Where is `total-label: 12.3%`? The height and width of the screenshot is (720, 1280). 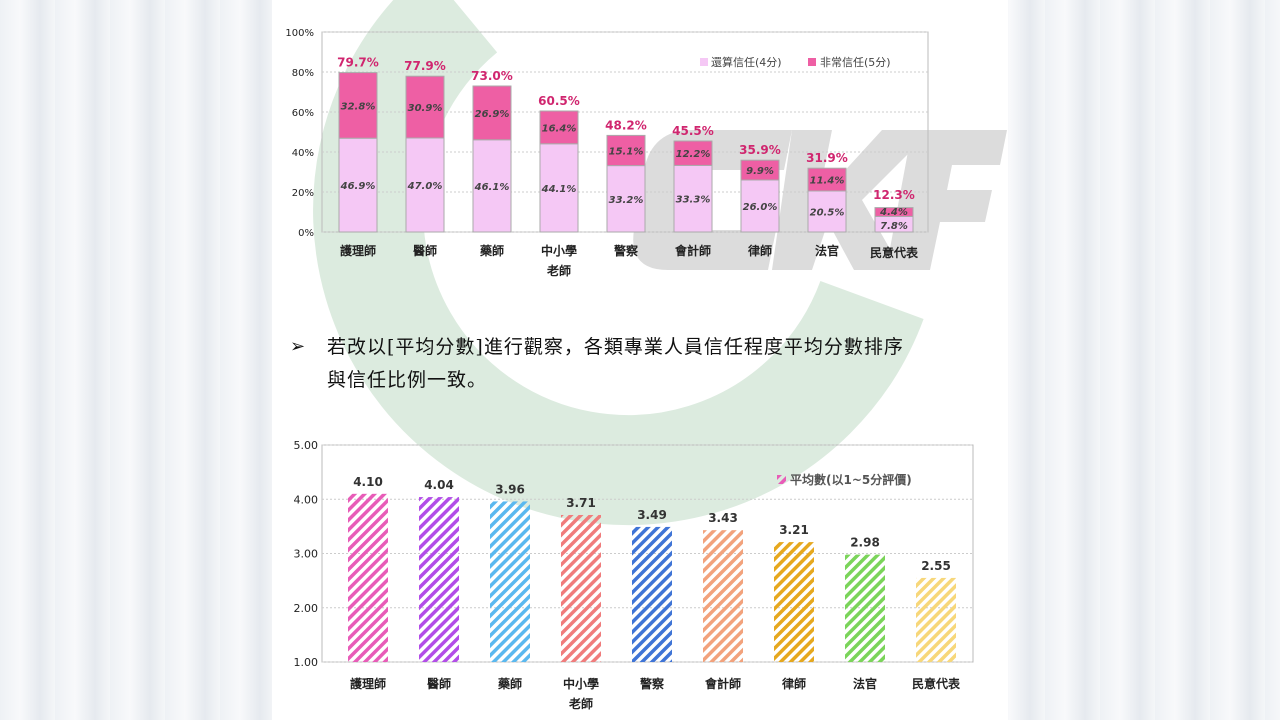 total-label: 12.3% is located at coordinates (894, 195).